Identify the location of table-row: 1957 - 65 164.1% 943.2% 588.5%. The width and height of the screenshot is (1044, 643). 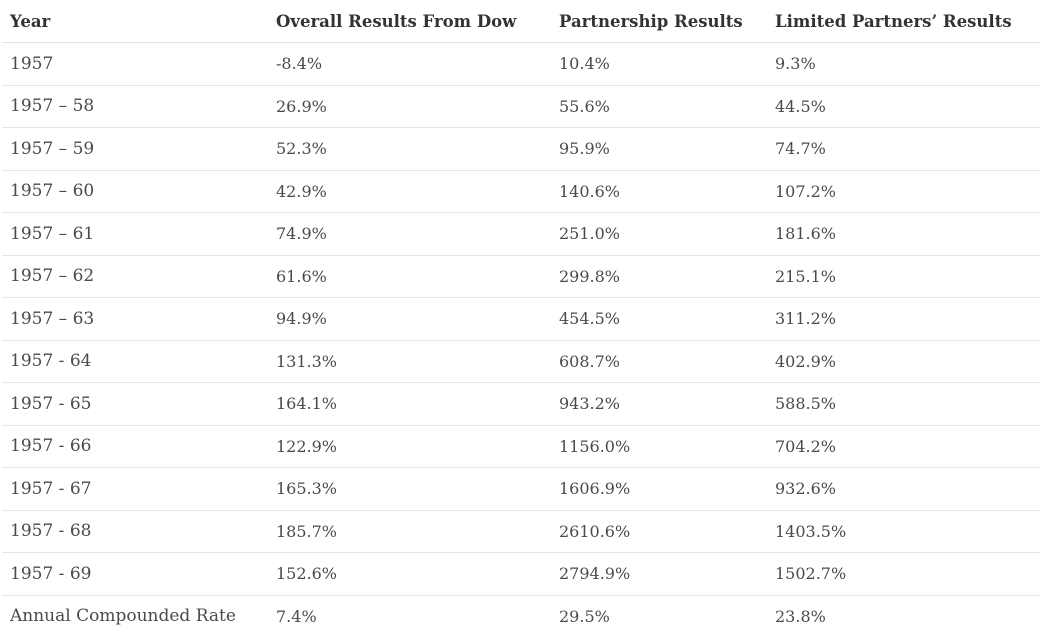
(521, 404).